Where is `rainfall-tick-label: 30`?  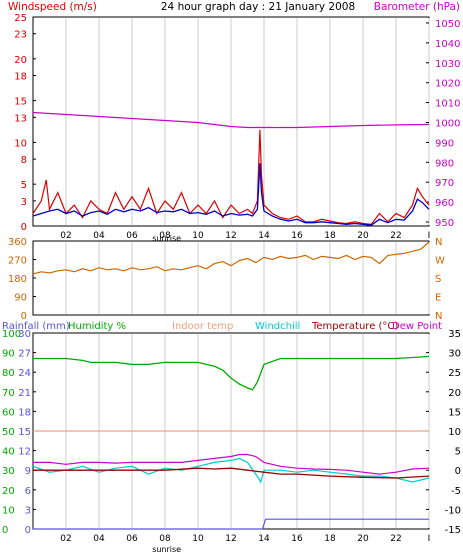
rainfall-tick-label: 30 is located at coordinates (24, 334).